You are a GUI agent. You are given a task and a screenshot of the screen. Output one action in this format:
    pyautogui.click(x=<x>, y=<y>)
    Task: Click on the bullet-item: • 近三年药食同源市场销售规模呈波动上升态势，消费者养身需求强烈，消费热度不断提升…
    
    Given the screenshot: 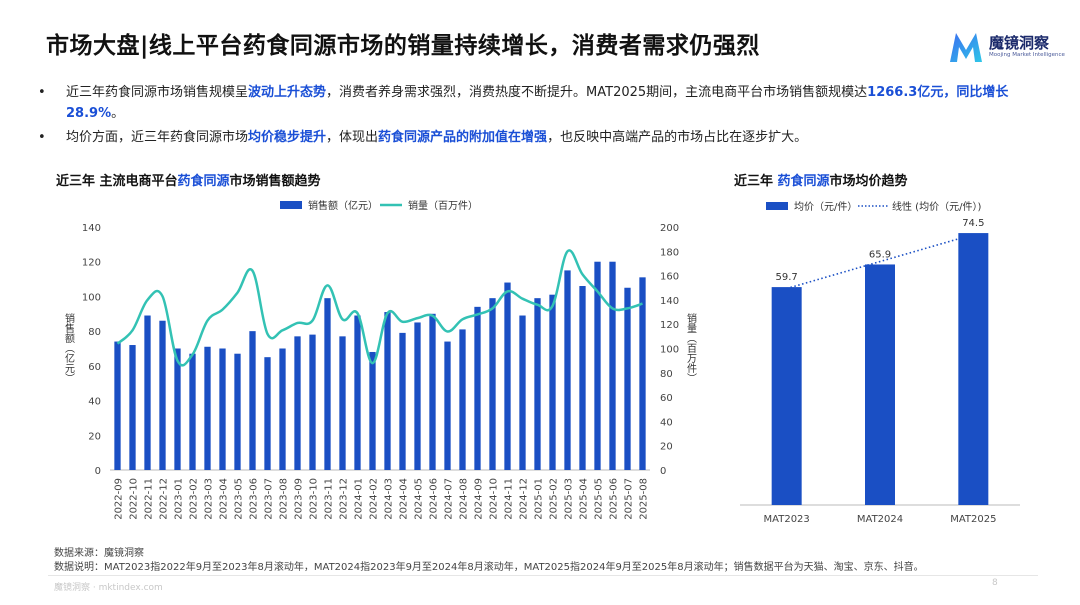 What is the action you would take?
    pyautogui.click(x=538, y=103)
    